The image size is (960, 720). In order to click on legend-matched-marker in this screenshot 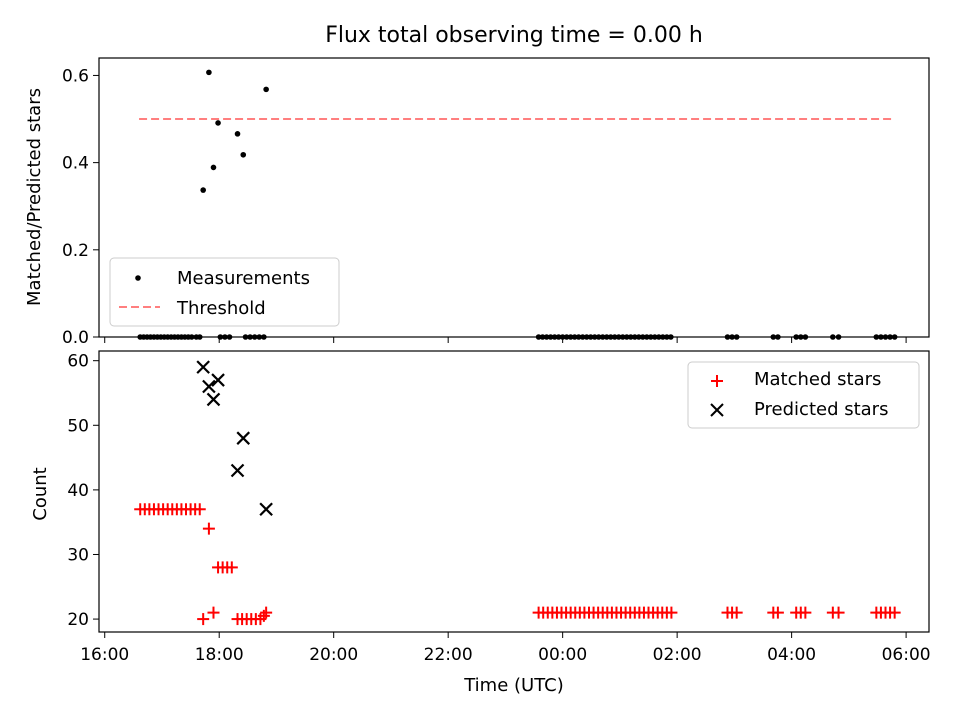, I will do `click(717, 381)`.